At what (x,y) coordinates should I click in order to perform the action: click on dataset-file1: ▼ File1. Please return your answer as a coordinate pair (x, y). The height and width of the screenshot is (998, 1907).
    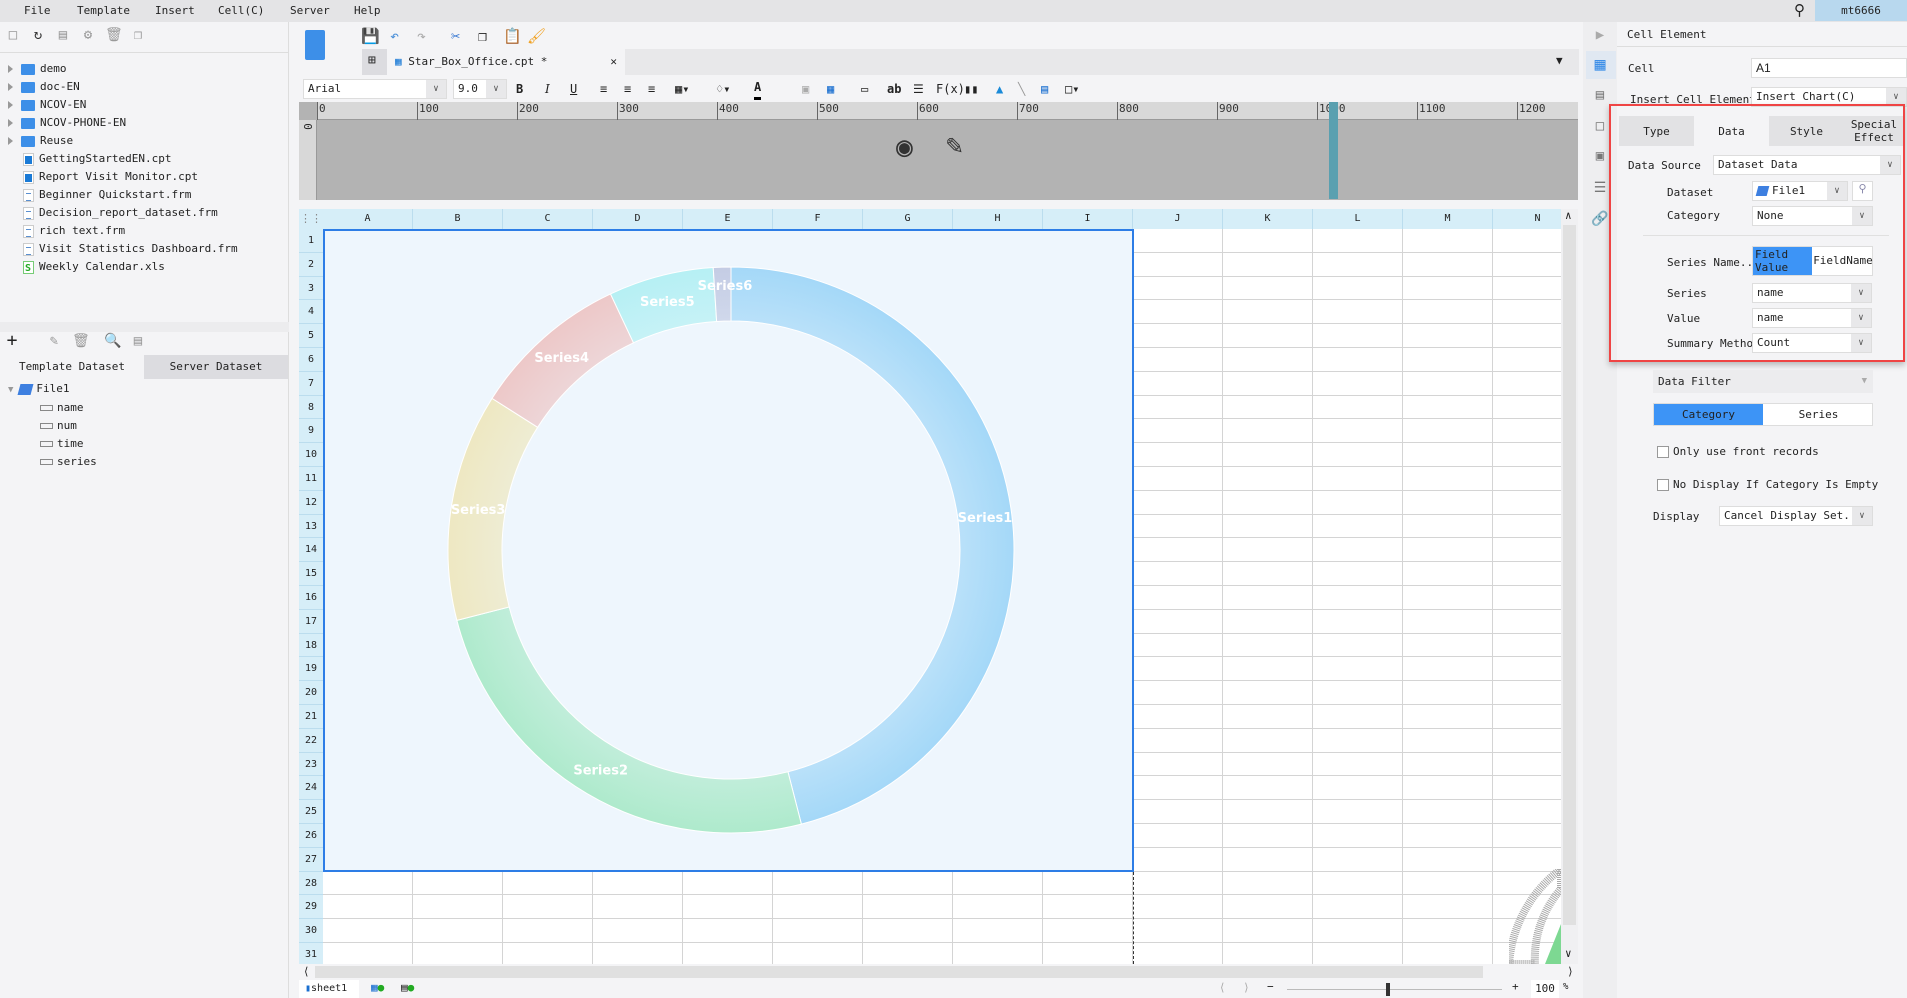
    Looking at the image, I should click on (39, 388).